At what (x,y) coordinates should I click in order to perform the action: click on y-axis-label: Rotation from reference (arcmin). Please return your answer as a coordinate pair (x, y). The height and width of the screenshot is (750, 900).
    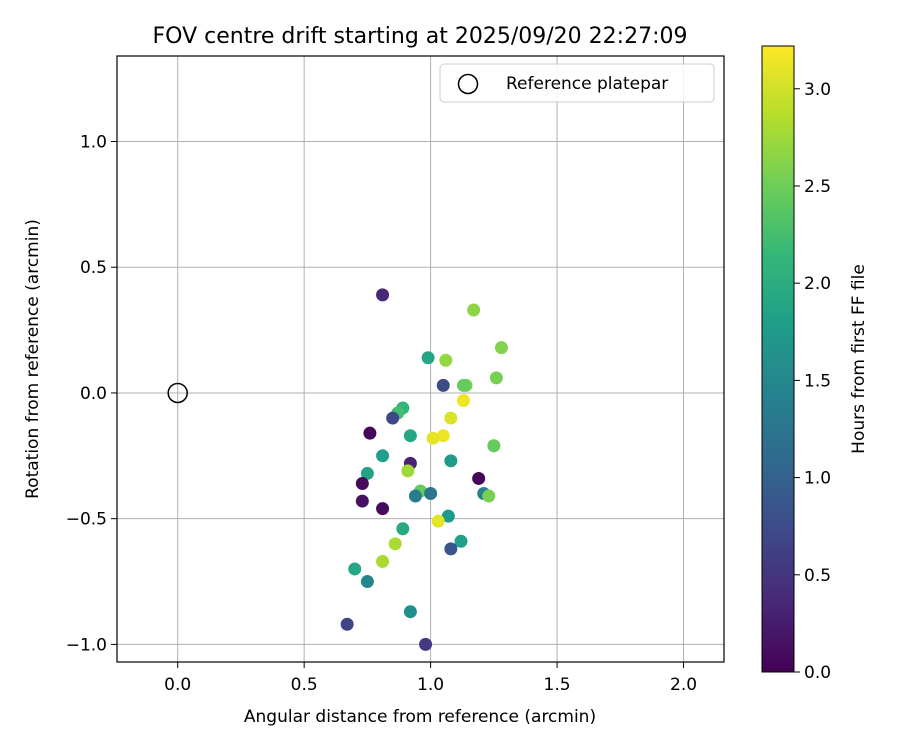
    Looking at the image, I should click on (33, 359).